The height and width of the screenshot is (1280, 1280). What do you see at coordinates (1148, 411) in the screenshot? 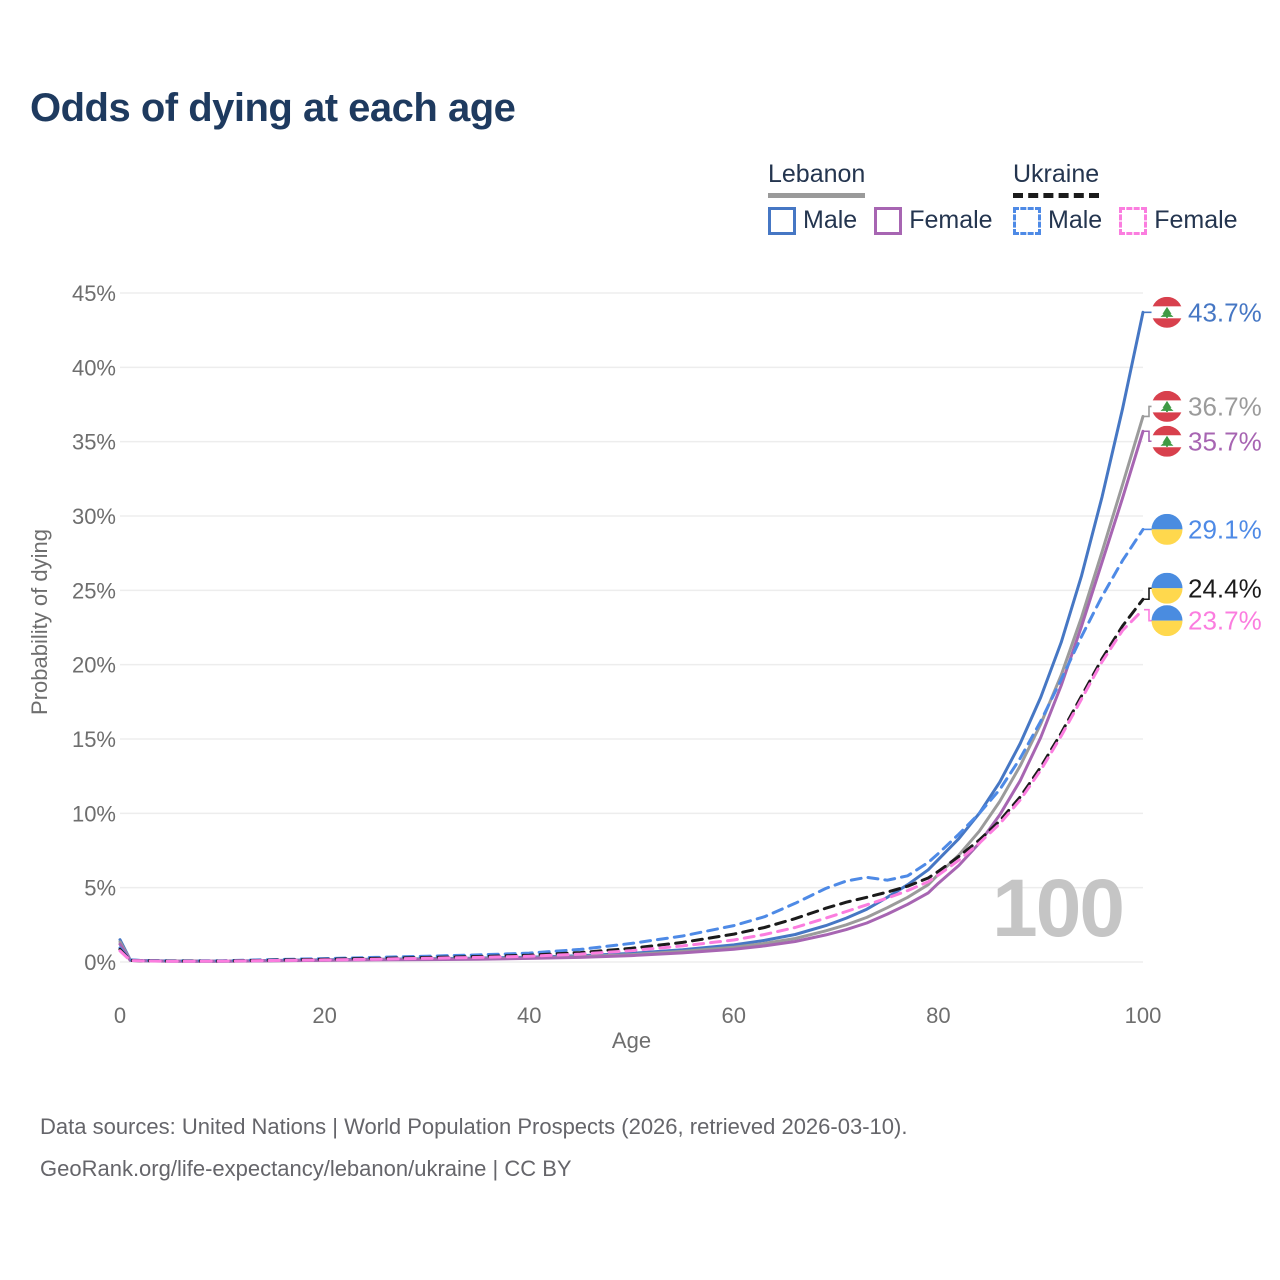
I see `end-leader-leb_total` at bounding box center [1148, 411].